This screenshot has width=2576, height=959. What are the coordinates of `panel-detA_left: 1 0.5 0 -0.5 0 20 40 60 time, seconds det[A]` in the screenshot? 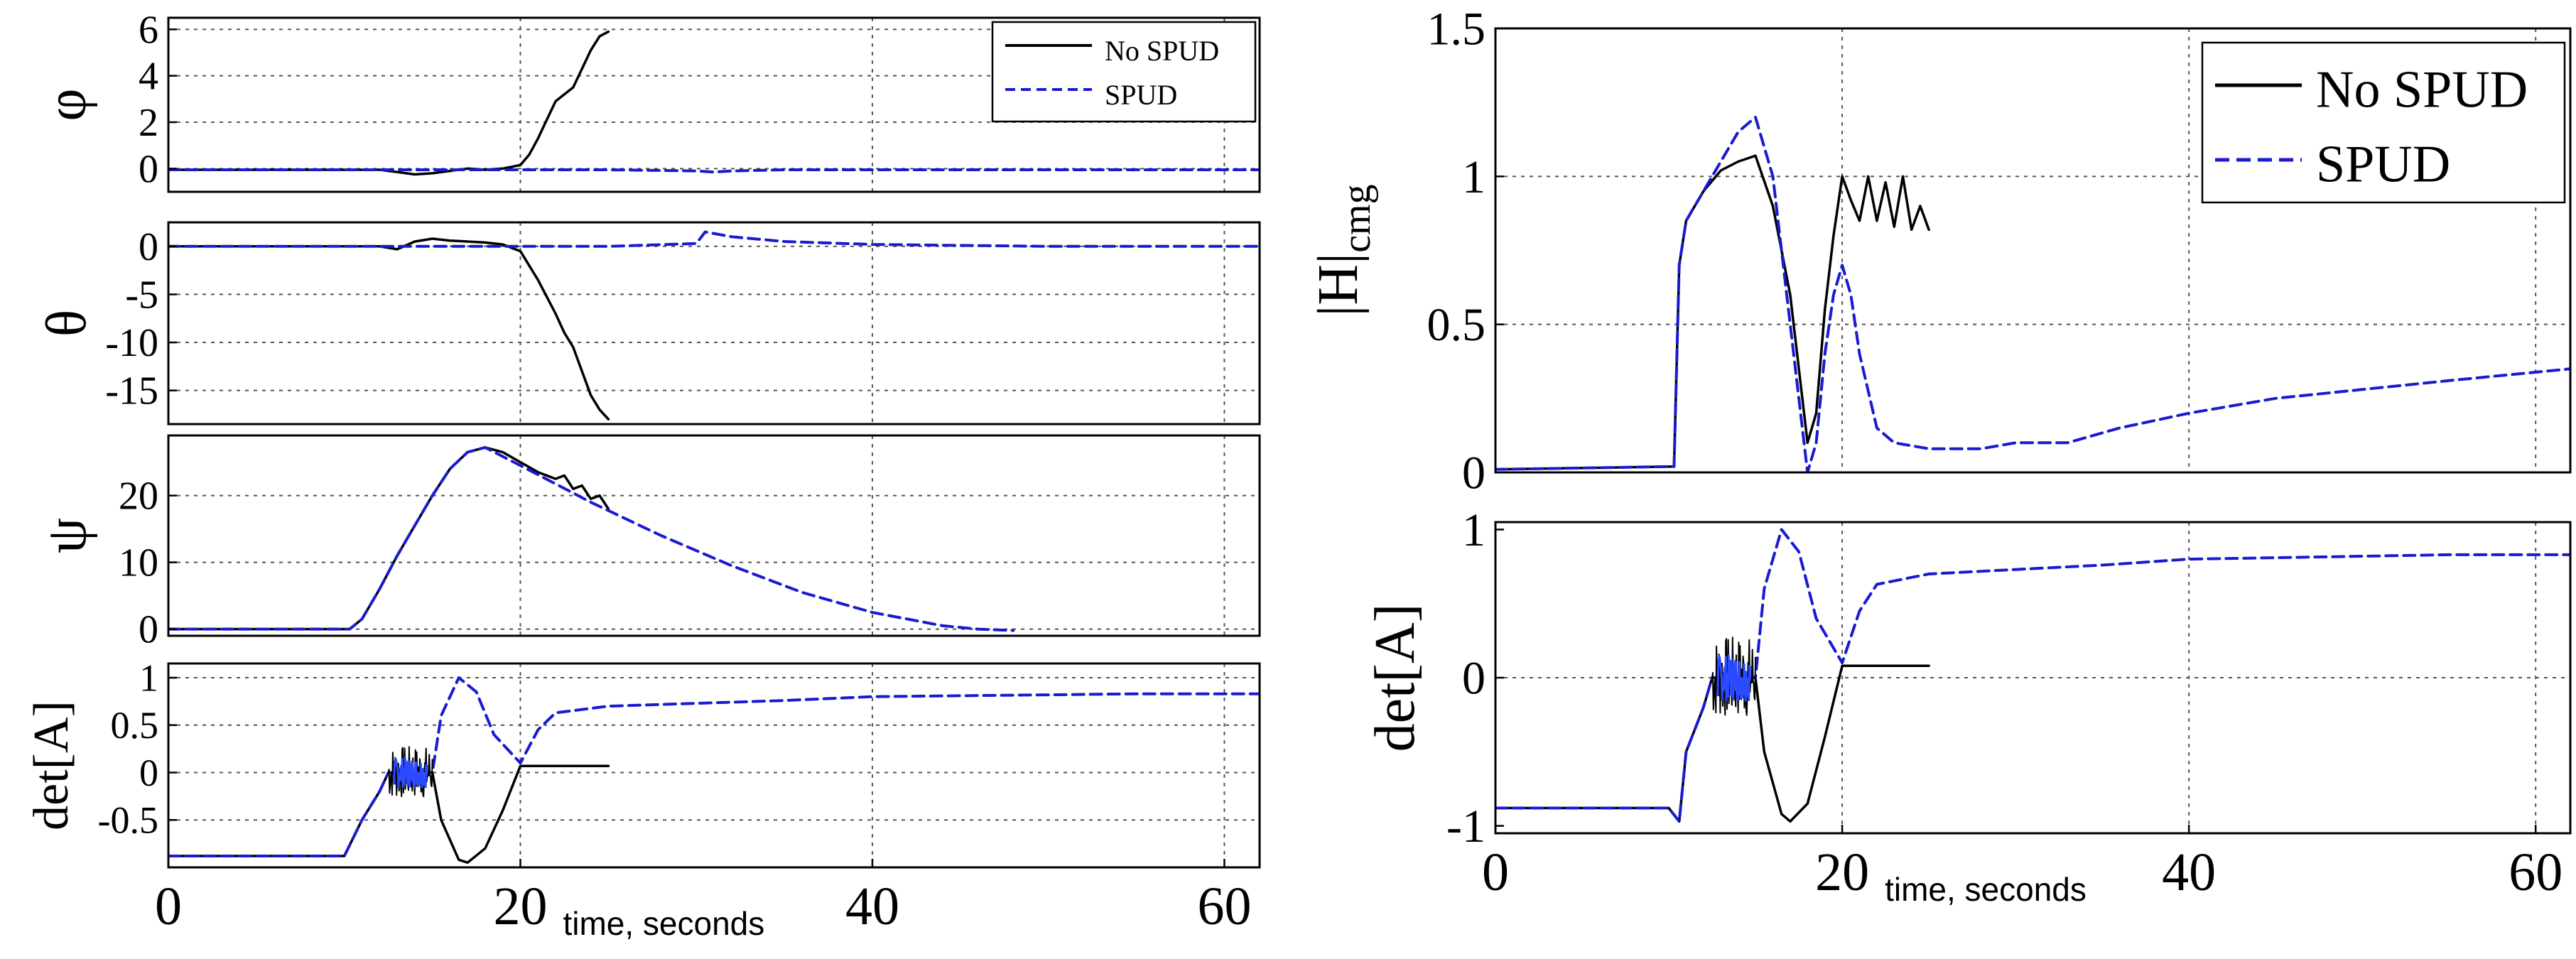 It's located at (642, 799).